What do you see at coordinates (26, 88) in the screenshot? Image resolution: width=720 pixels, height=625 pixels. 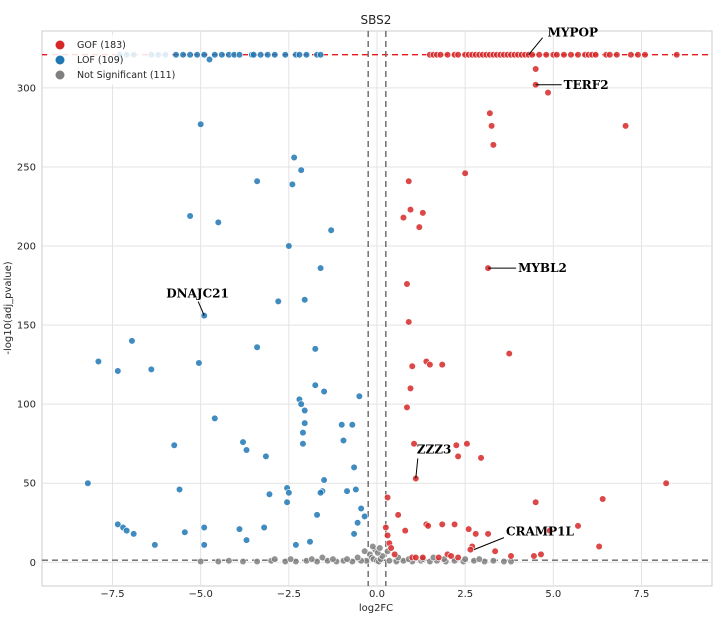 I see `y-tick-label: 300` at bounding box center [26, 88].